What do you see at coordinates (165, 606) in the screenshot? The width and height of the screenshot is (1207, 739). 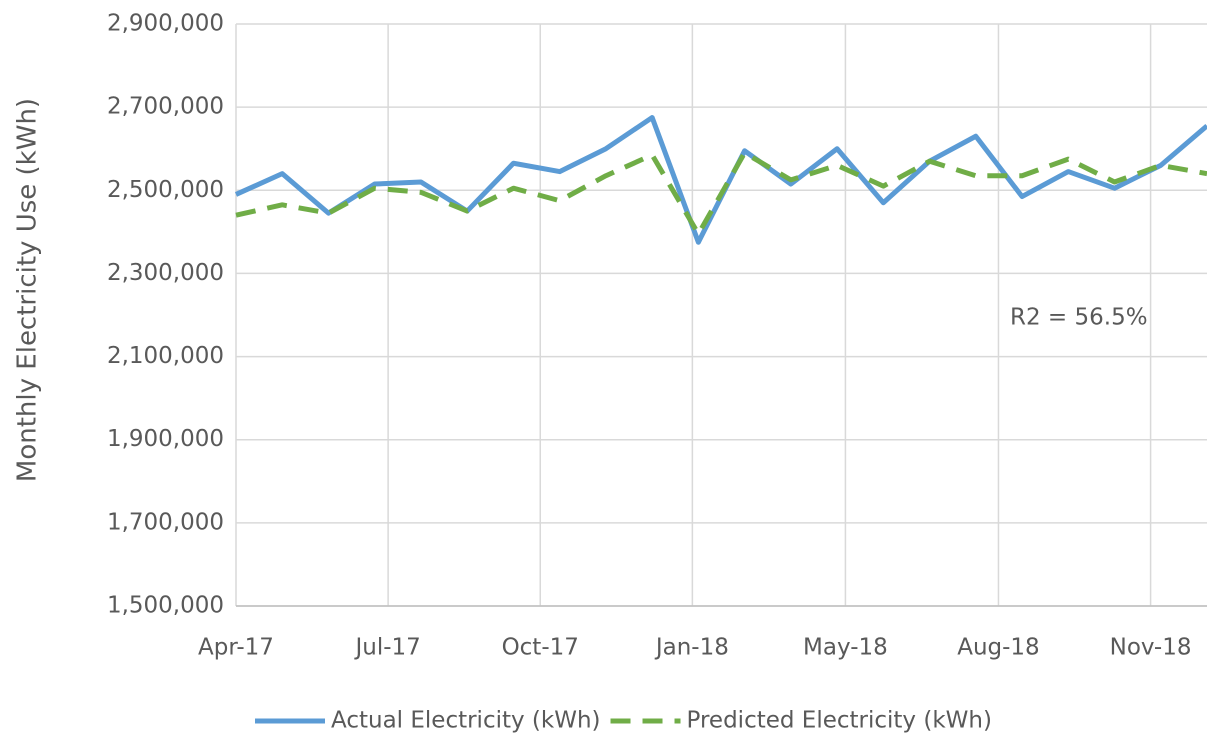 I see `y-tick-label: 1,500,000` at bounding box center [165, 606].